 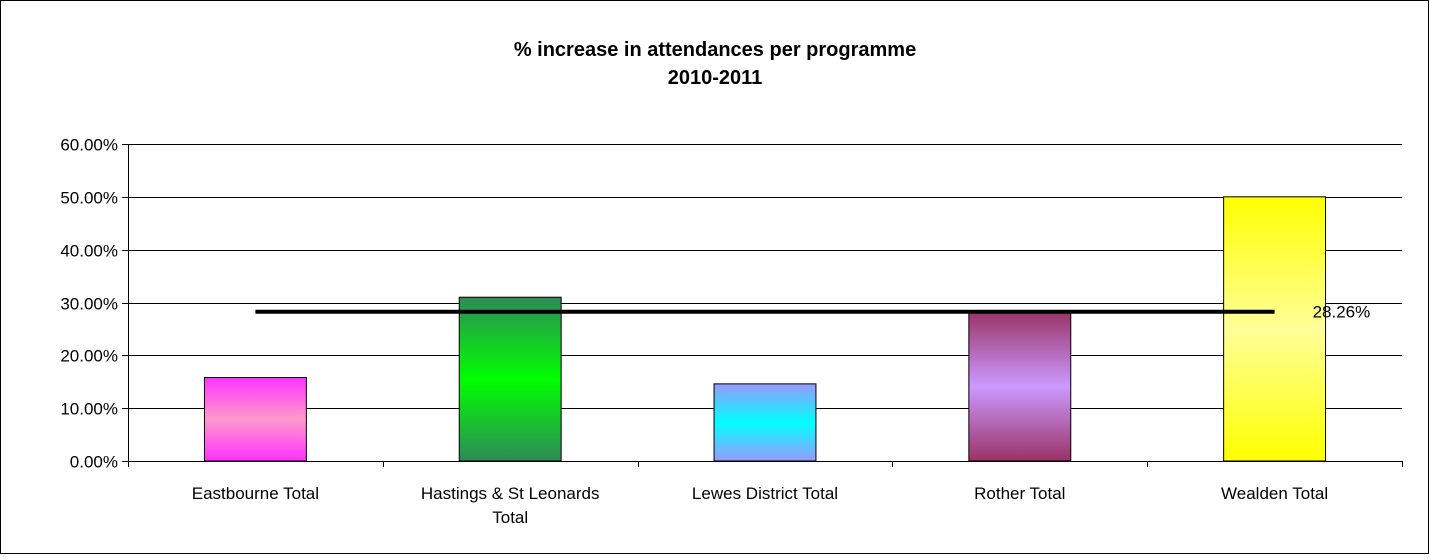 I want to click on x-category-label: Hastings & St Leonards Total, so click(x=510, y=505).